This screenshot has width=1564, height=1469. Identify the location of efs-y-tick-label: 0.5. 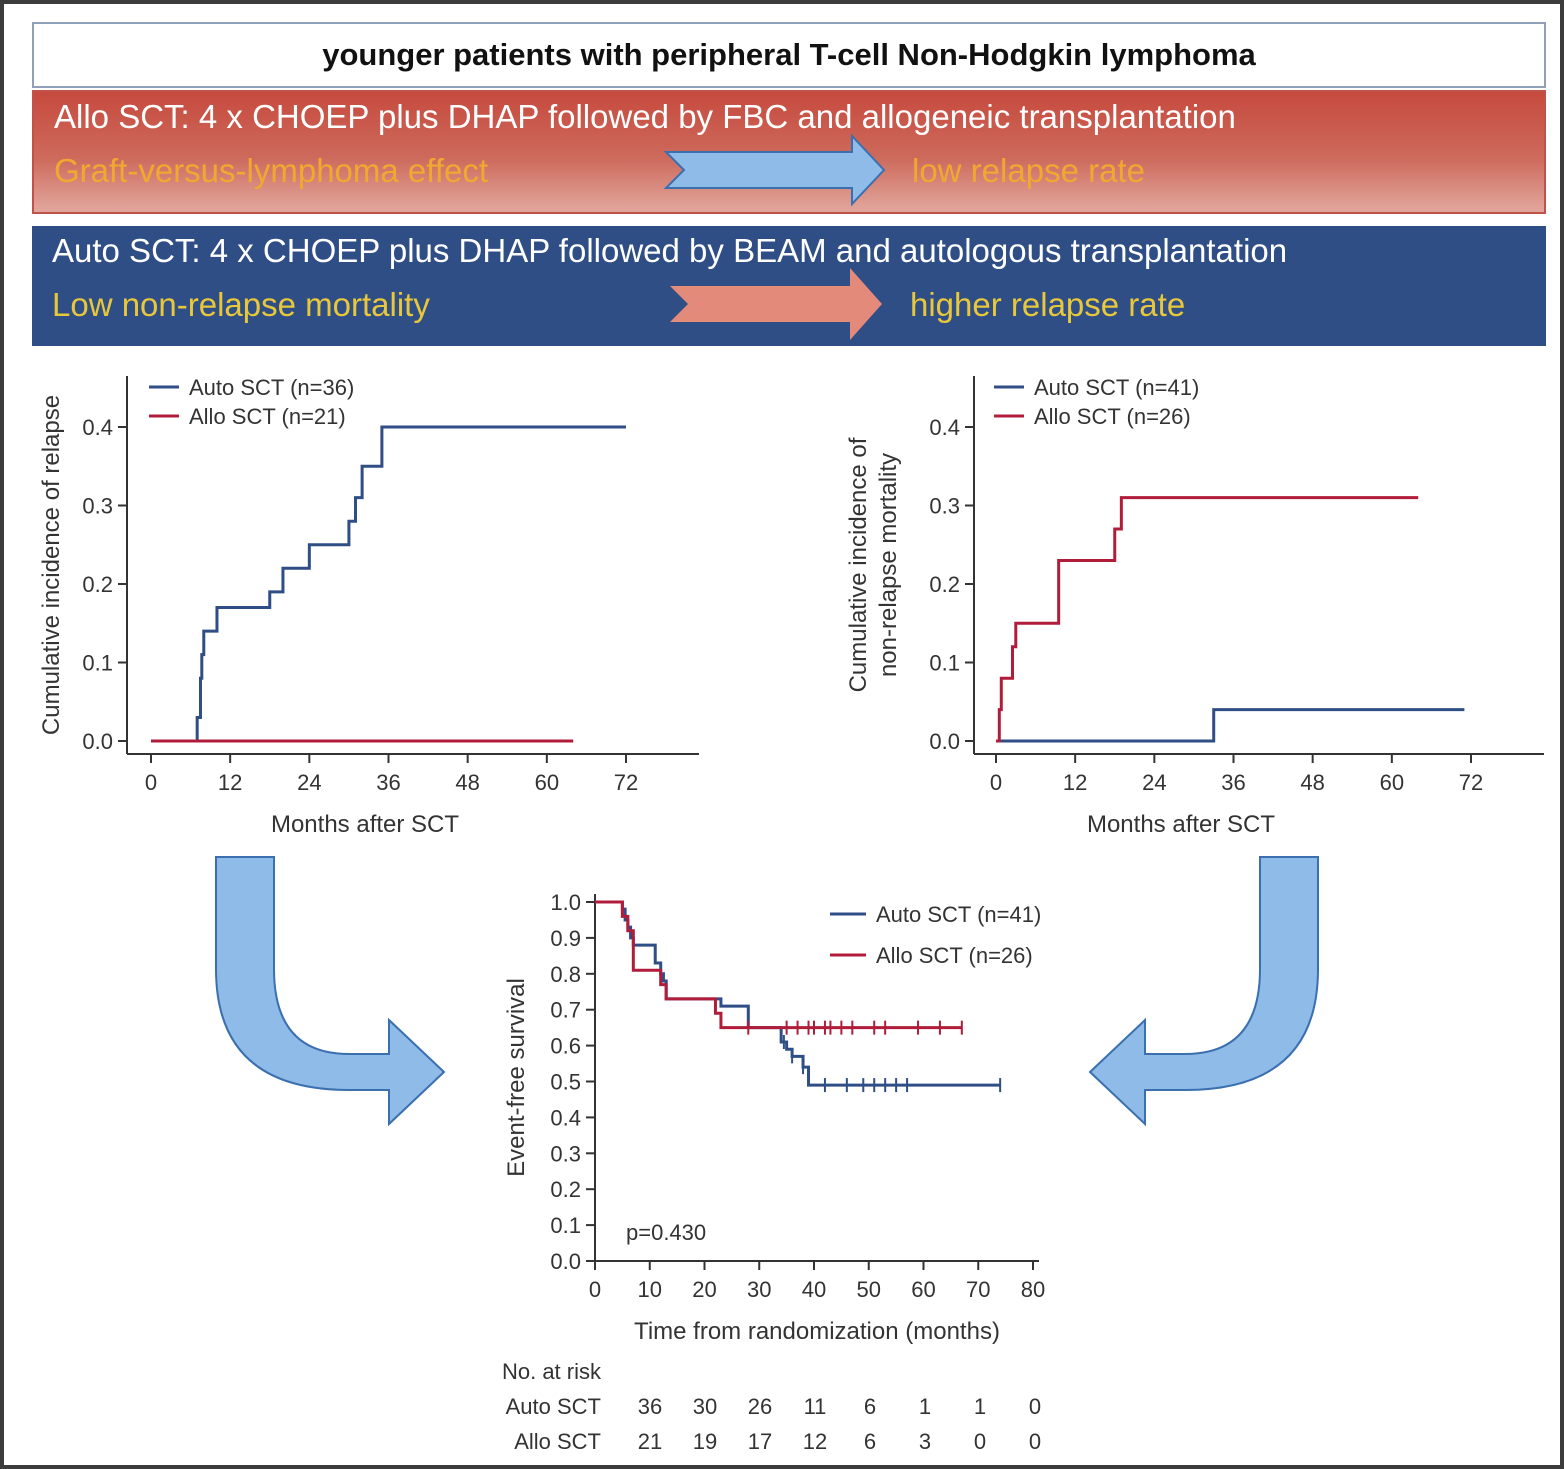
(565, 1082).